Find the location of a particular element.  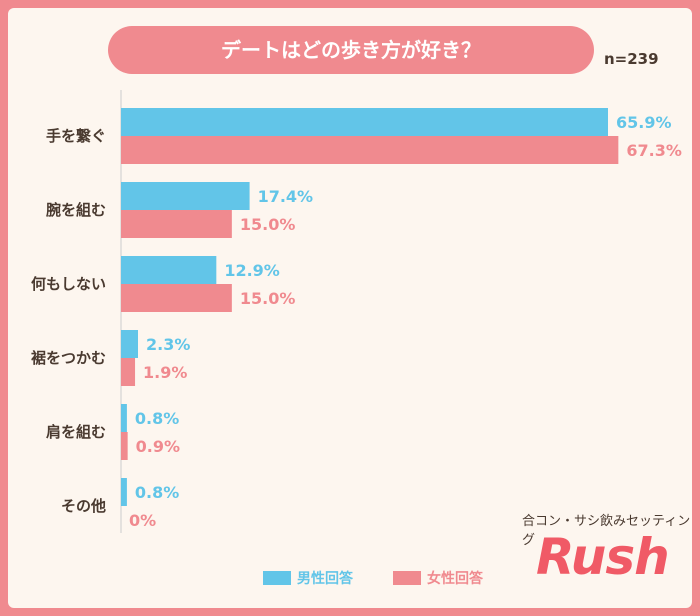

category-label: その他 is located at coordinates (83, 506).